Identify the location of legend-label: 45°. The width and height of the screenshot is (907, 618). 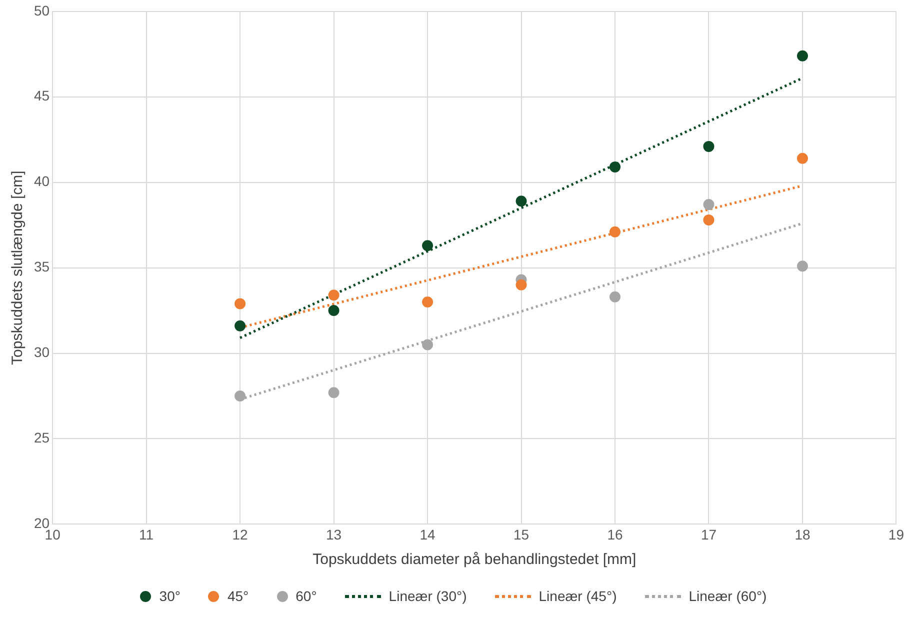
(238, 596).